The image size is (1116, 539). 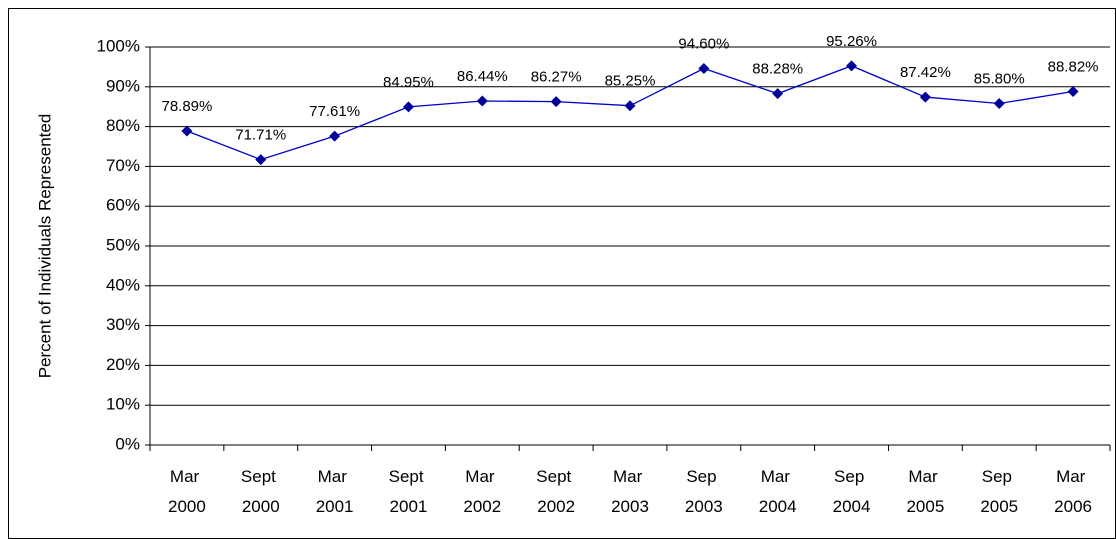 I want to click on x-tick-label: Mar 2001, so click(x=335, y=491).